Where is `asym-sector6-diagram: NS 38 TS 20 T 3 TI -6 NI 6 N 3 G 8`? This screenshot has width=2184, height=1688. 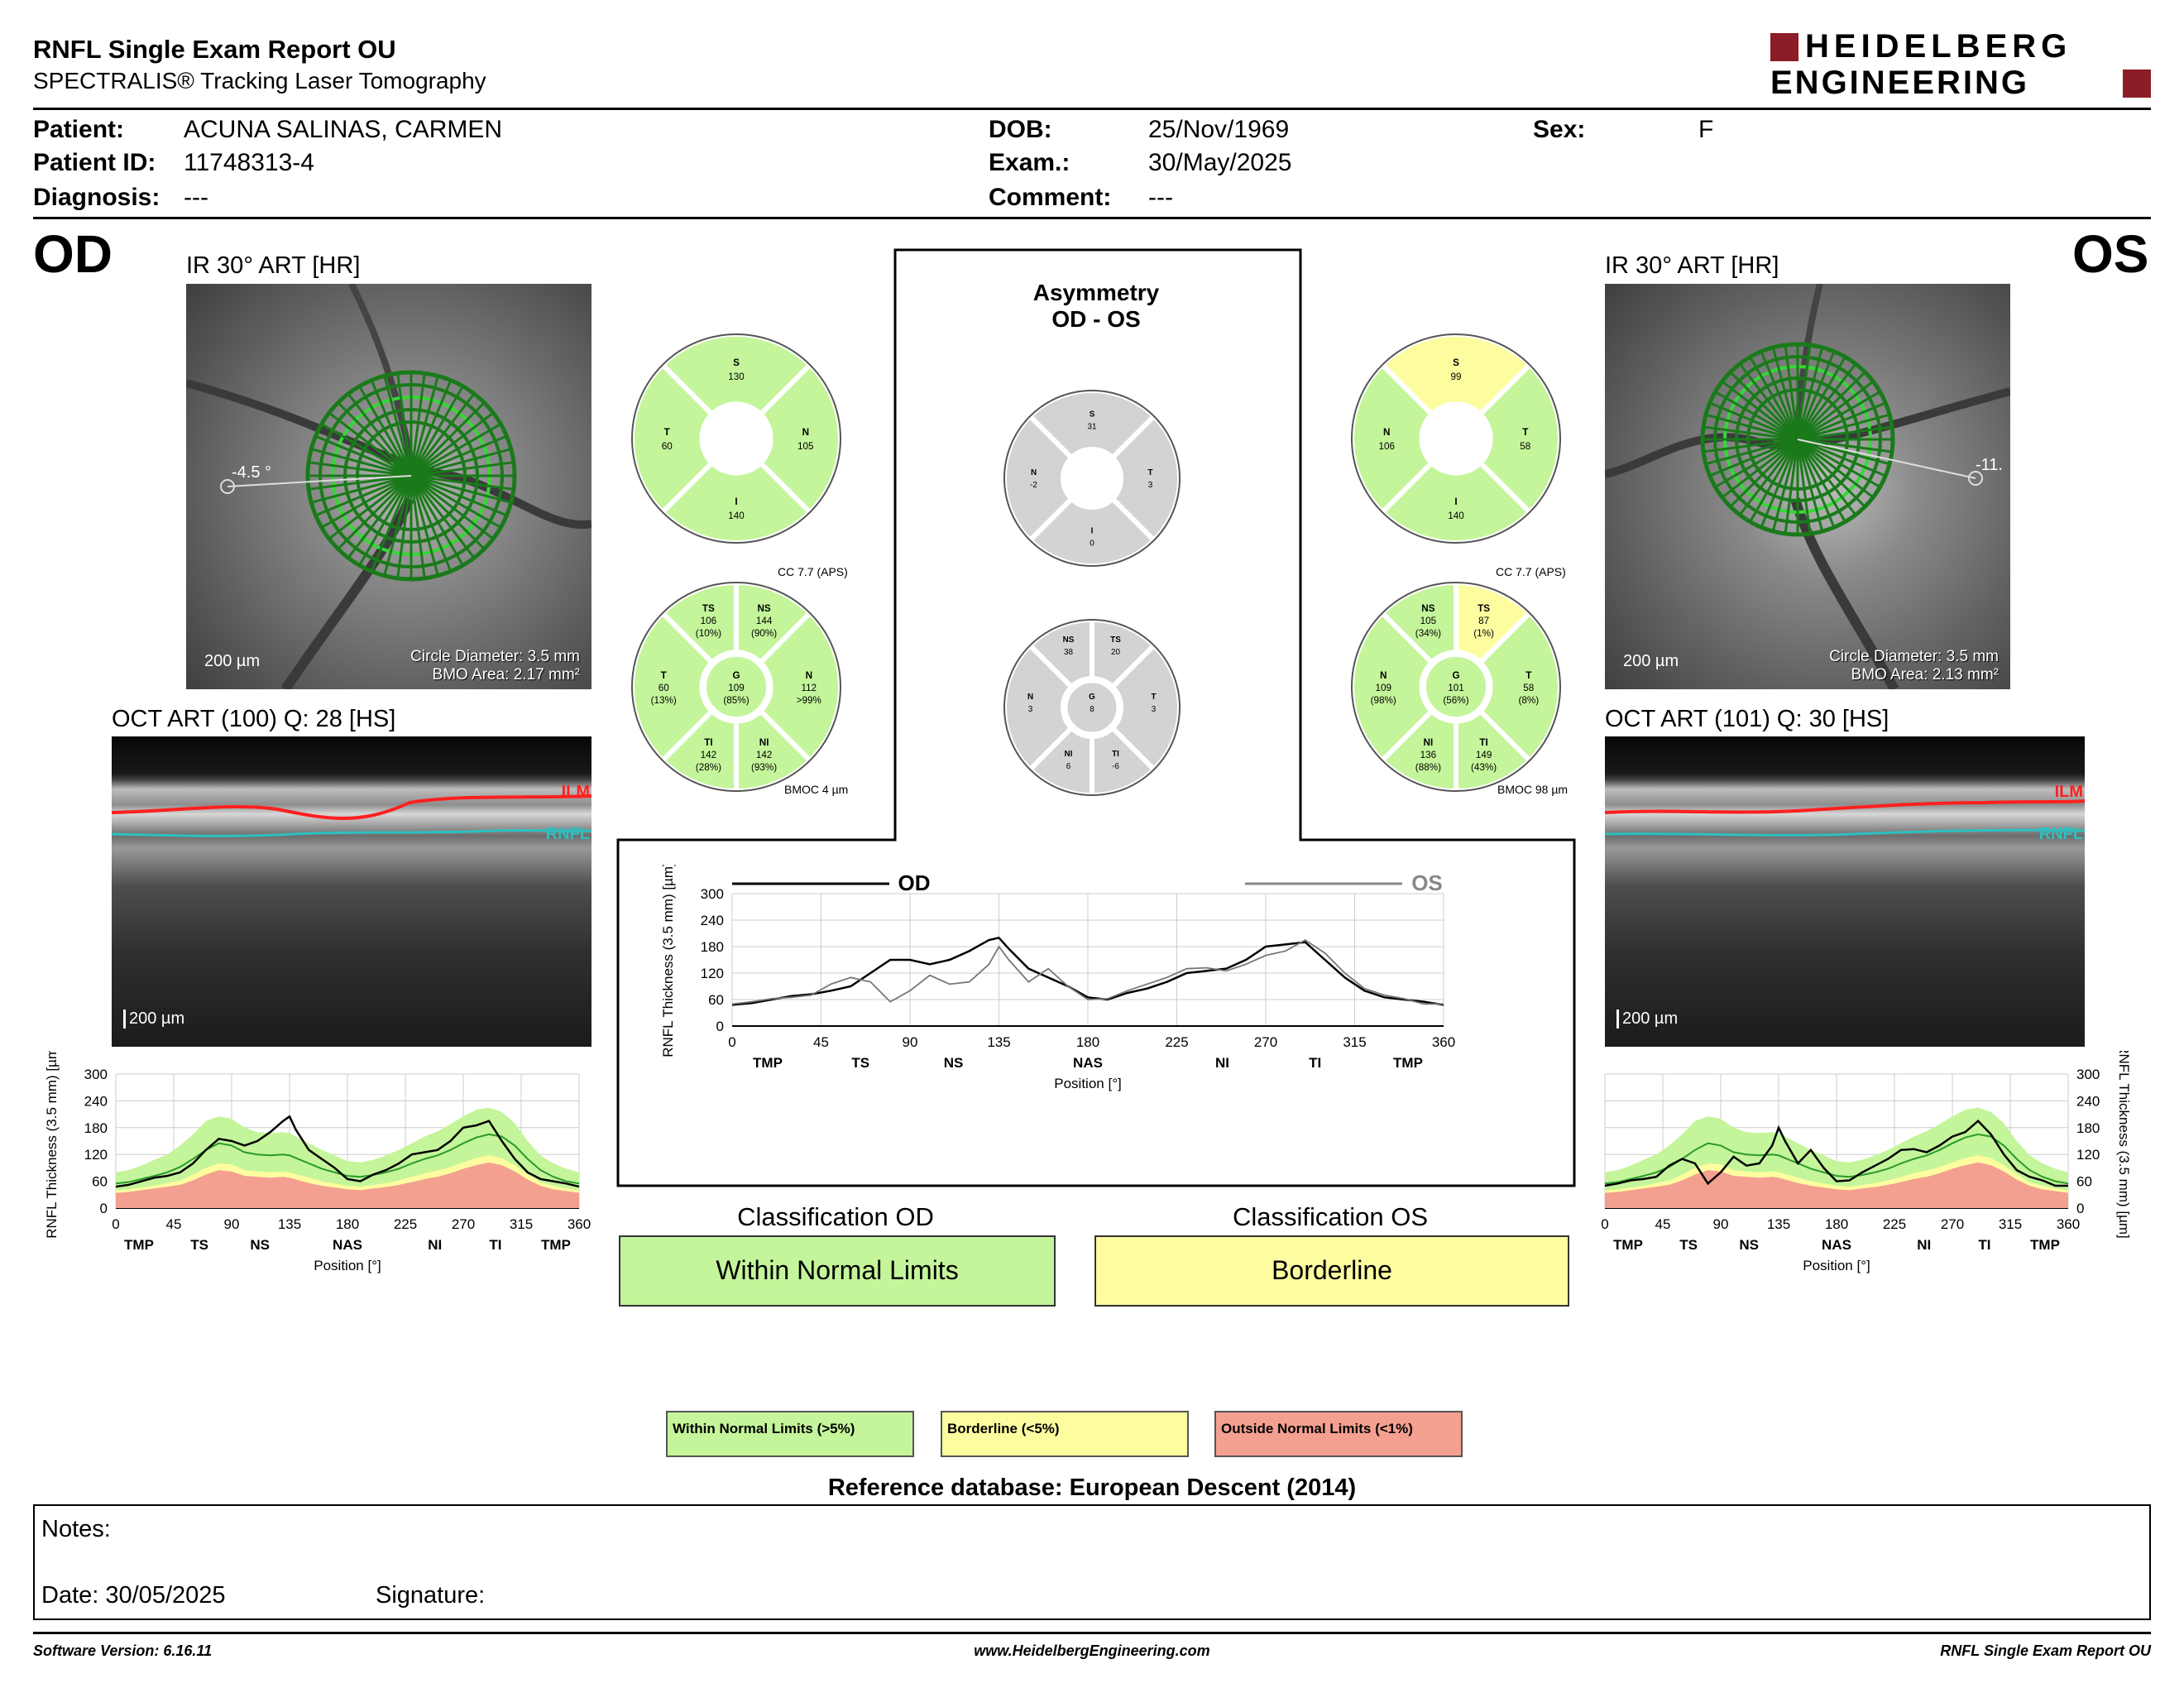 asym-sector6-diagram: NS 38 TS 20 T 3 TI -6 NI 6 N 3 G 8 is located at coordinates (1092, 707).